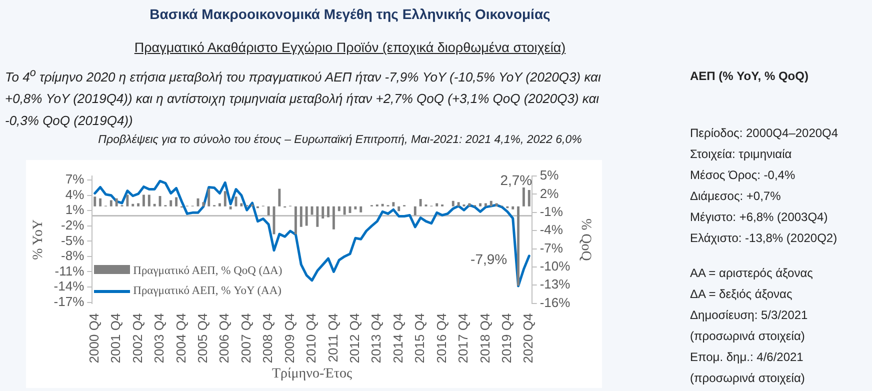 The width and height of the screenshot is (872, 391). What do you see at coordinates (555, 284) in the screenshot?
I see `y2-tick-label: -13%` at bounding box center [555, 284].